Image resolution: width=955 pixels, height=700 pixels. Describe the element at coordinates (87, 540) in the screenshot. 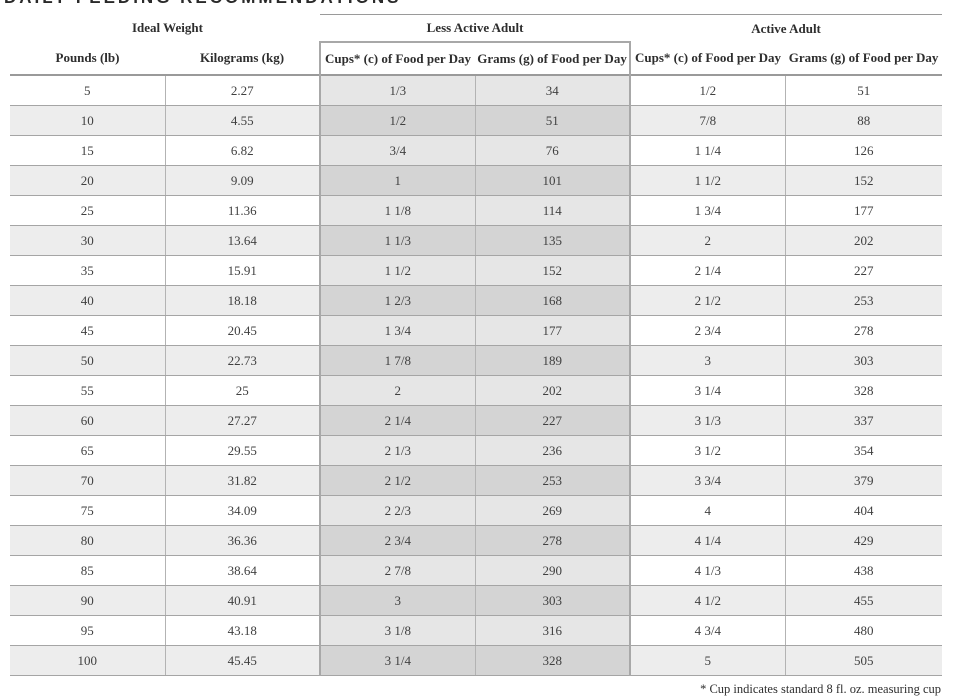

I see `cell-pounds: 80` at that location.